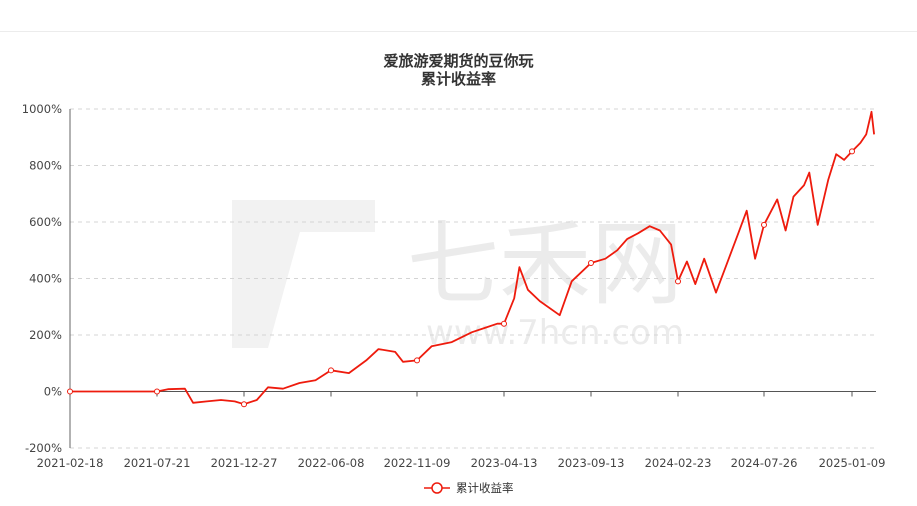 Image resolution: width=917 pixels, height=506 pixels. What do you see at coordinates (331, 463) in the screenshot?
I see `x-tick-label: 2022-06-08` at bounding box center [331, 463].